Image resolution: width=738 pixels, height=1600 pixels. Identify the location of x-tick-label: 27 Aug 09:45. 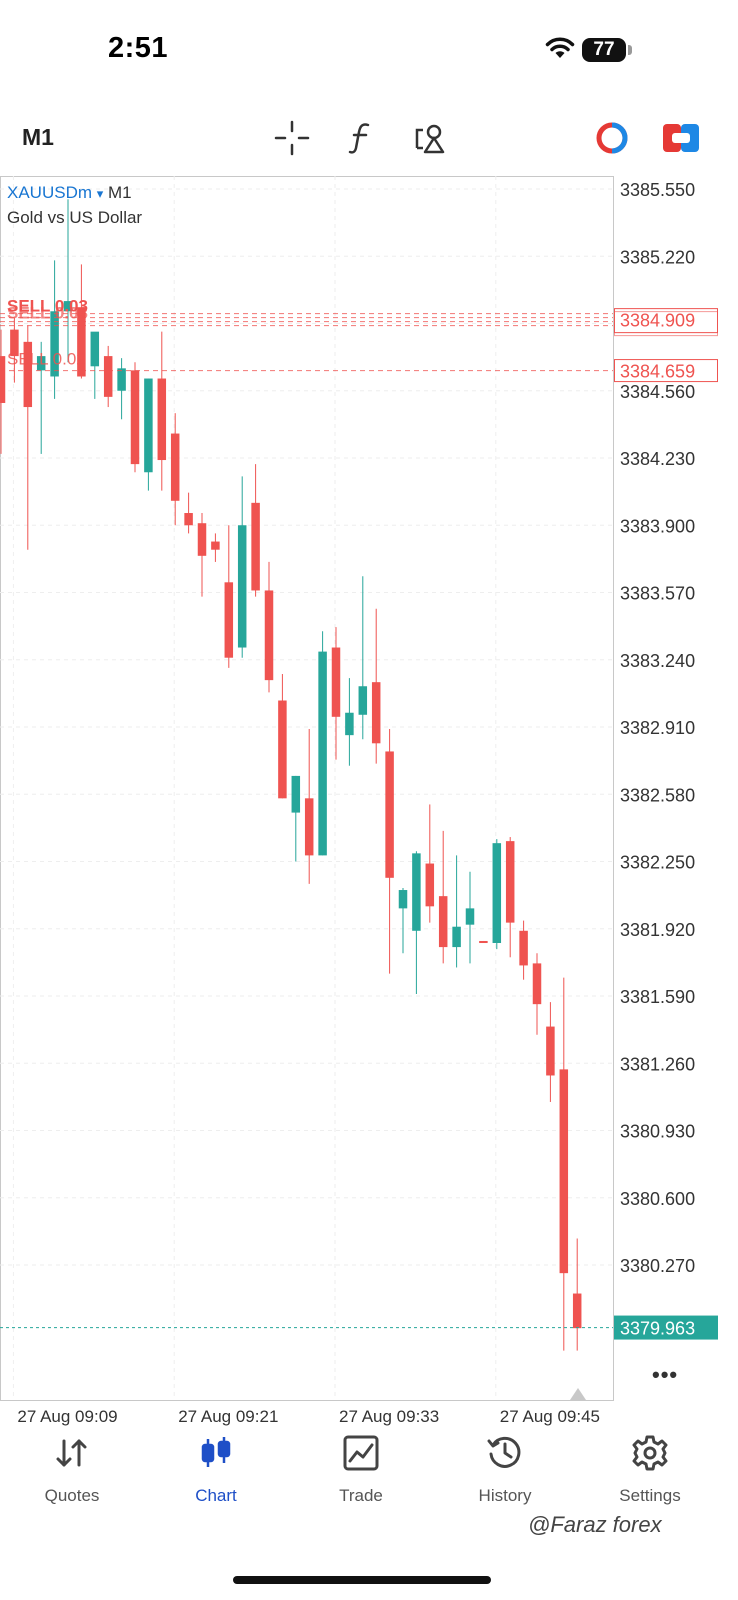
(550, 1416).